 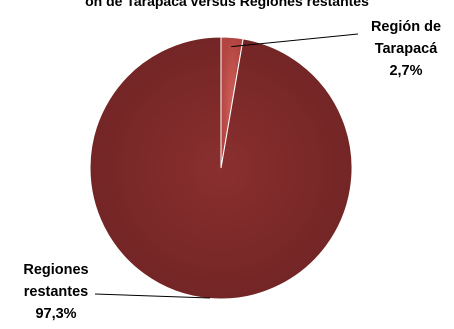 I want to click on data-label-line: 97,3%, so click(x=55, y=314).